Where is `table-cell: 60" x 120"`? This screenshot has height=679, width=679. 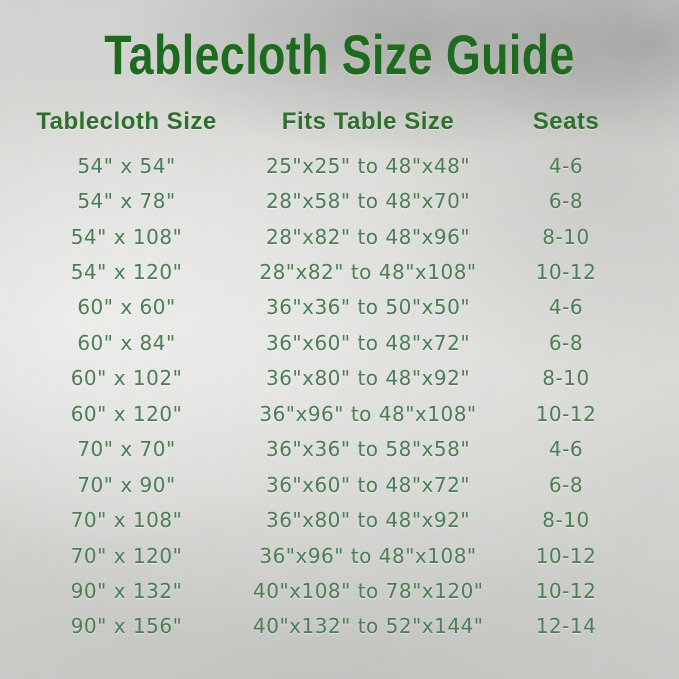 table-cell: 60" x 120" is located at coordinates (126, 413).